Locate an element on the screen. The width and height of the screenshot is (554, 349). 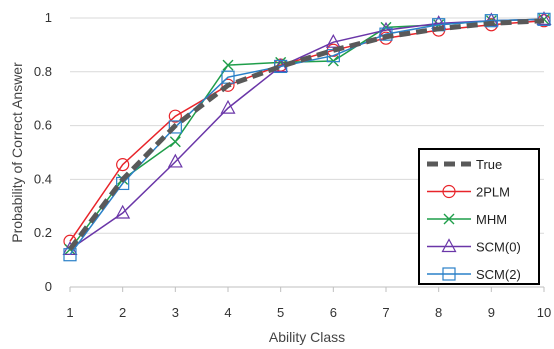
x-tick-label: 7 is located at coordinates (385, 312).